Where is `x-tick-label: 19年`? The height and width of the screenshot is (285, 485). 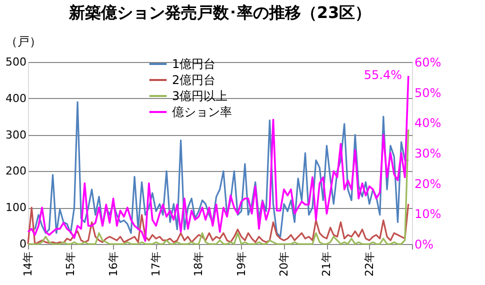
x-tick-label: 19年 is located at coordinates (241, 264).